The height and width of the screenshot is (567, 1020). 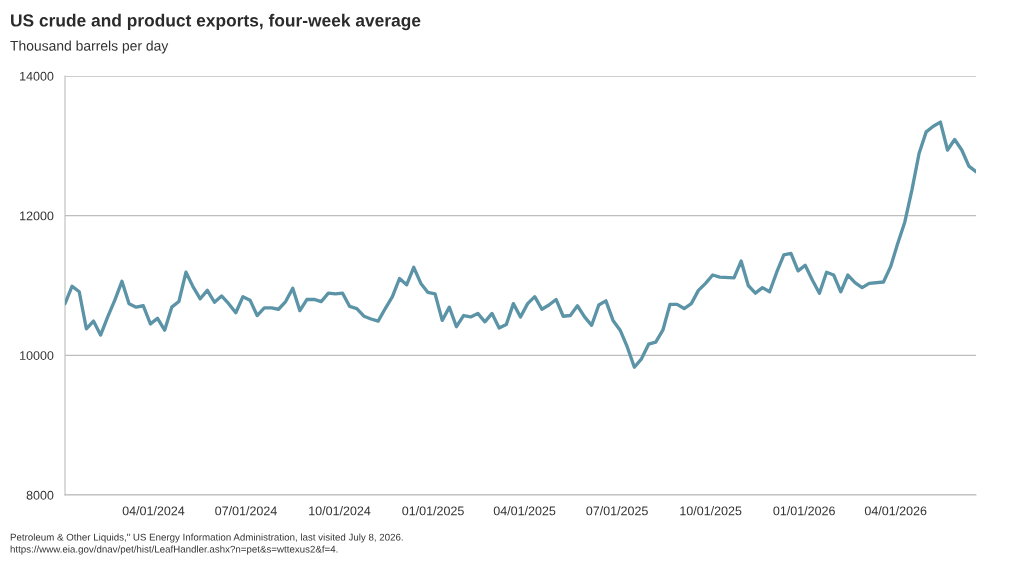 What do you see at coordinates (711, 511) in the screenshot?
I see `x-tick-label: 10/01/2025` at bounding box center [711, 511].